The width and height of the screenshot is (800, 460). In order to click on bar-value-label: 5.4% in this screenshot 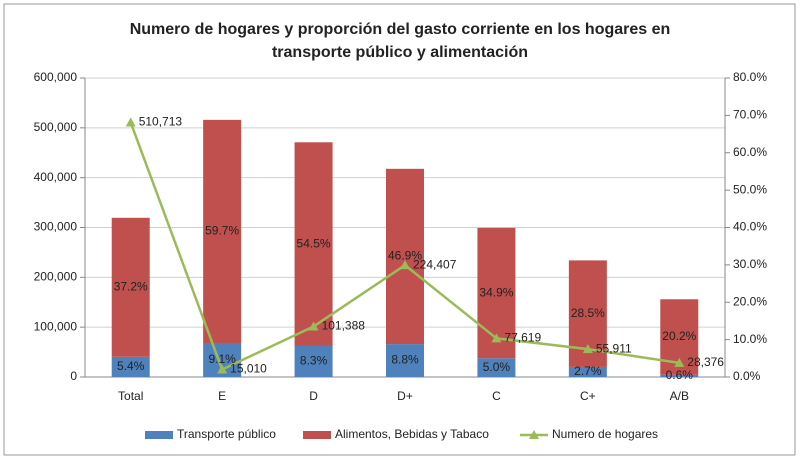, I will do `click(131, 366)`.